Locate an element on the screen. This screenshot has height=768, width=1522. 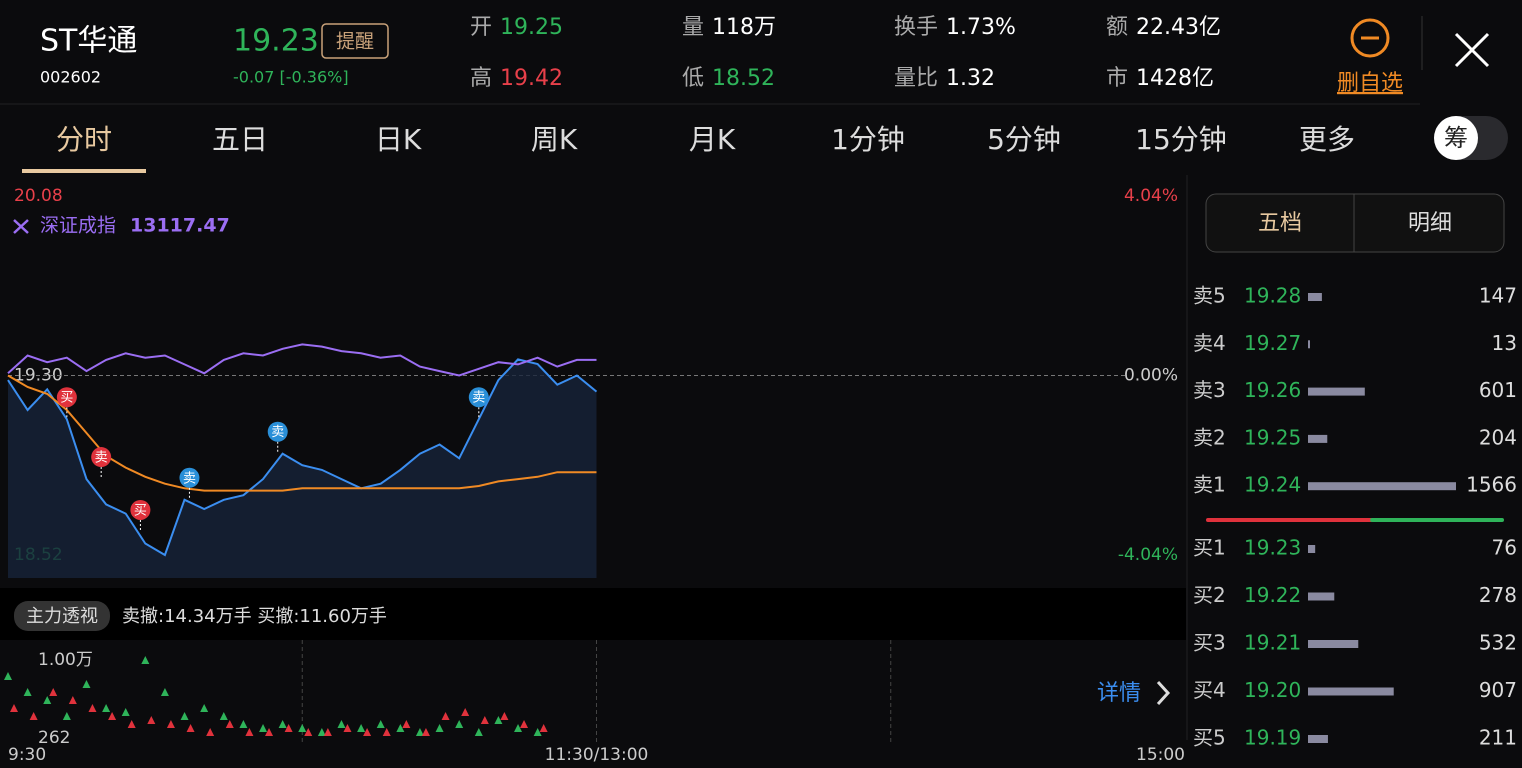
book-tab: 五档 is located at coordinates (1280, 223).